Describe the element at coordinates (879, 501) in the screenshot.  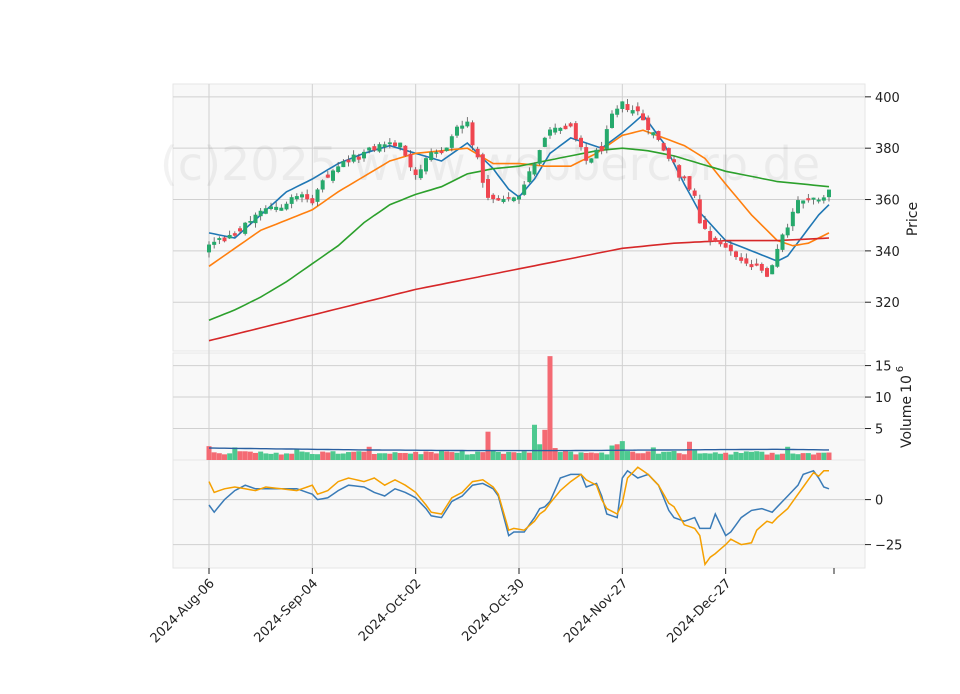
I see `osc-tick-label: 0` at that location.